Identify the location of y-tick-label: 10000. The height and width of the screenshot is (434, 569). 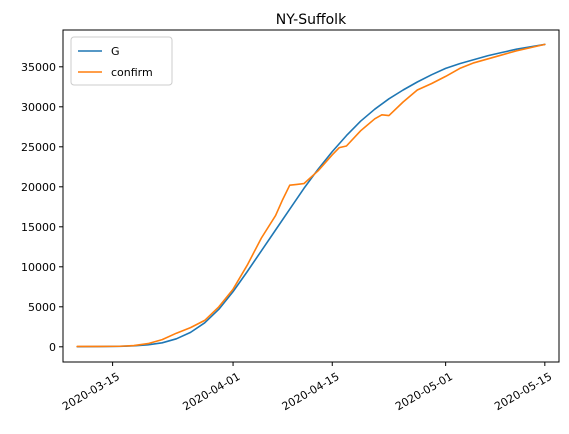
(38, 267).